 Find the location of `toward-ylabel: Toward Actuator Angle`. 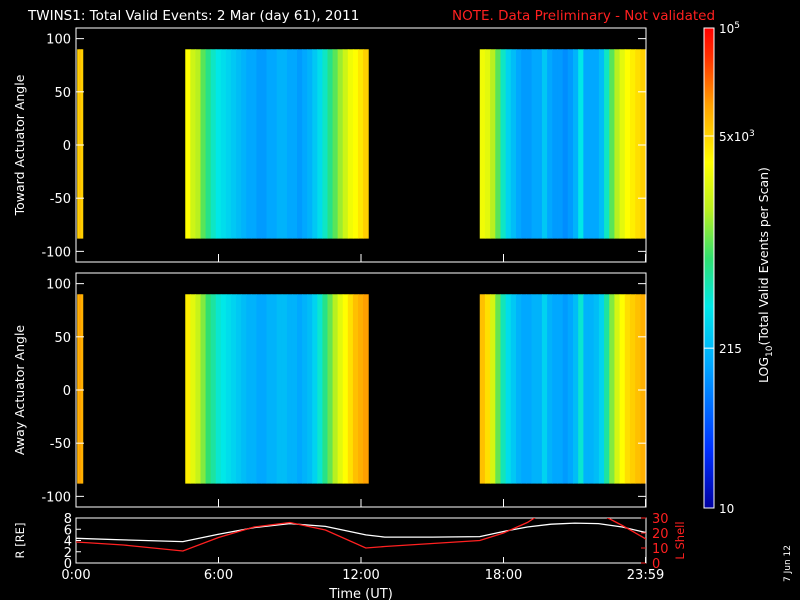

toward-ylabel: Toward Actuator Angle is located at coordinates (19, 145).